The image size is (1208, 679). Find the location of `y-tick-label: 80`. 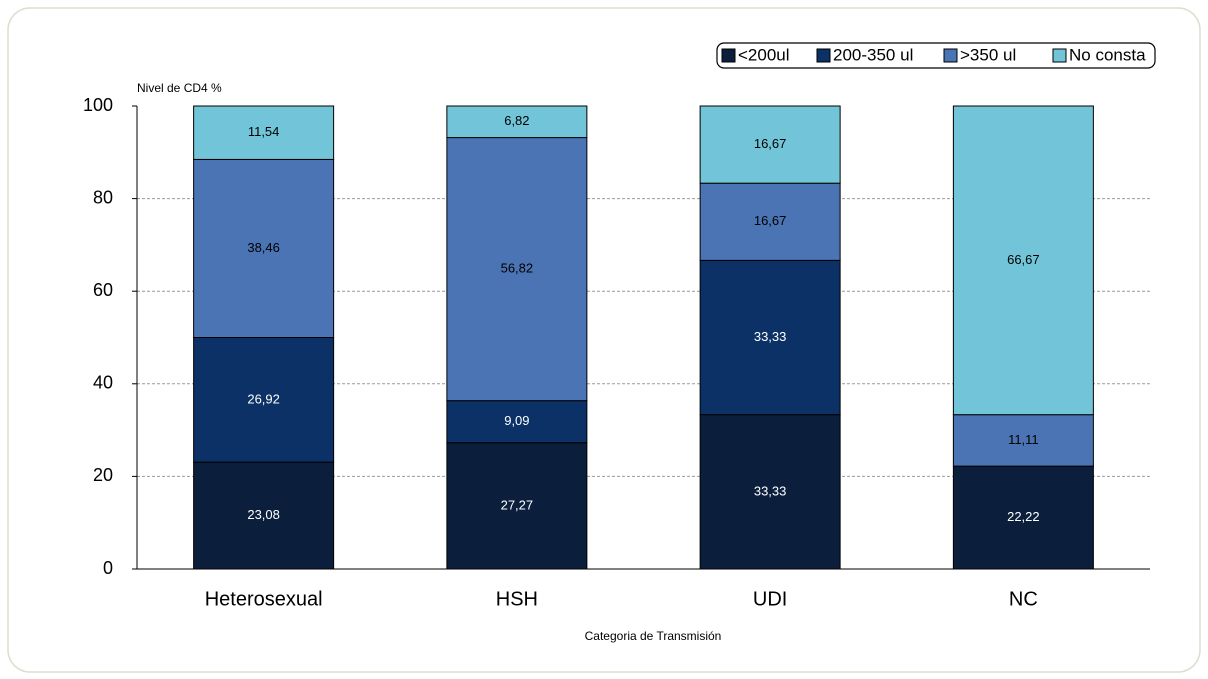

y-tick-label: 80 is located at coordinates (103, 197).